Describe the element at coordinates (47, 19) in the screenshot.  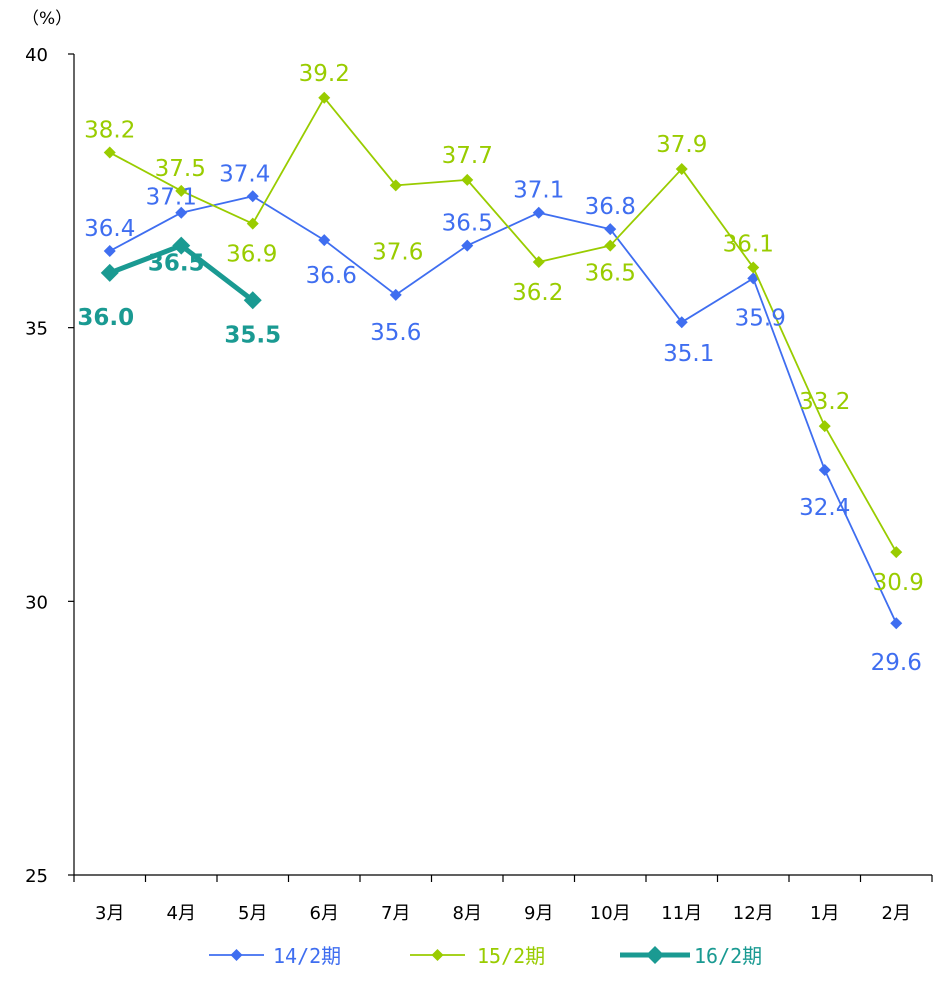
I see `y-axis-unit-label: （%）` at that location.